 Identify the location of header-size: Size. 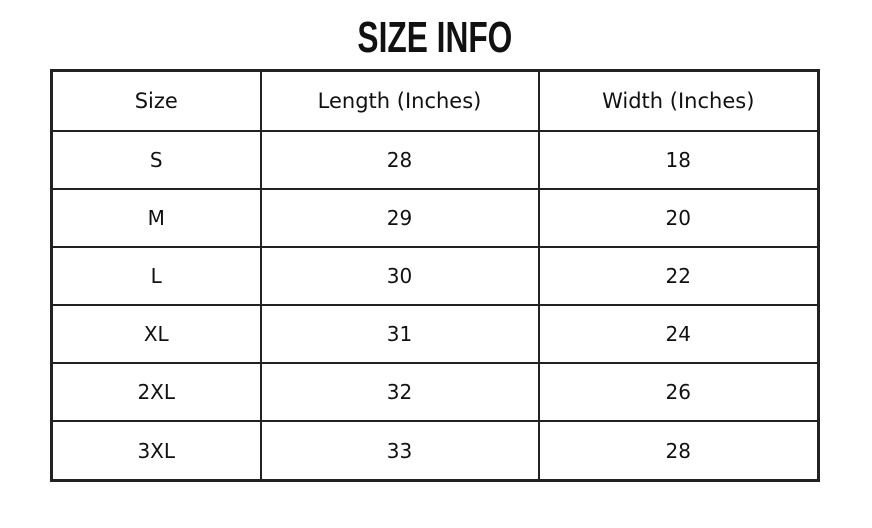
(156, 100).